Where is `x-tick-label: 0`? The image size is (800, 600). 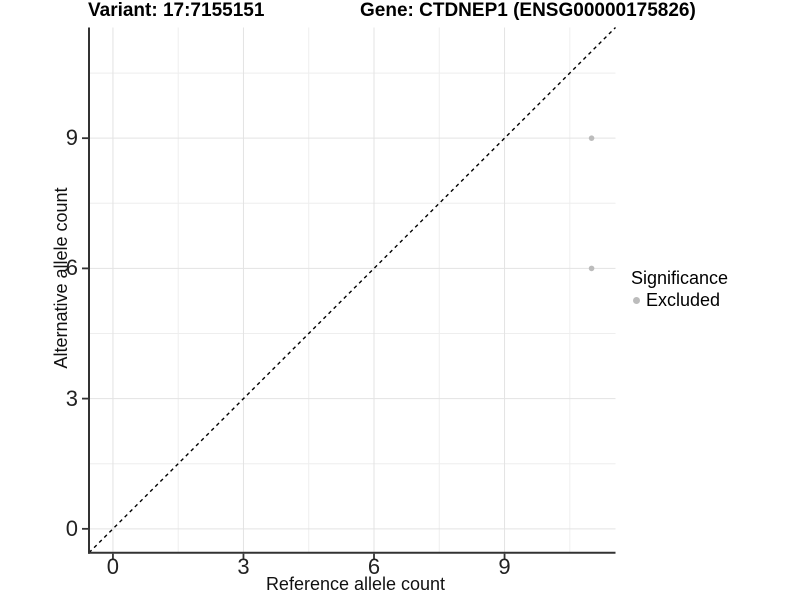
x-tick-label: 0 is located at coordinates (113, 566).